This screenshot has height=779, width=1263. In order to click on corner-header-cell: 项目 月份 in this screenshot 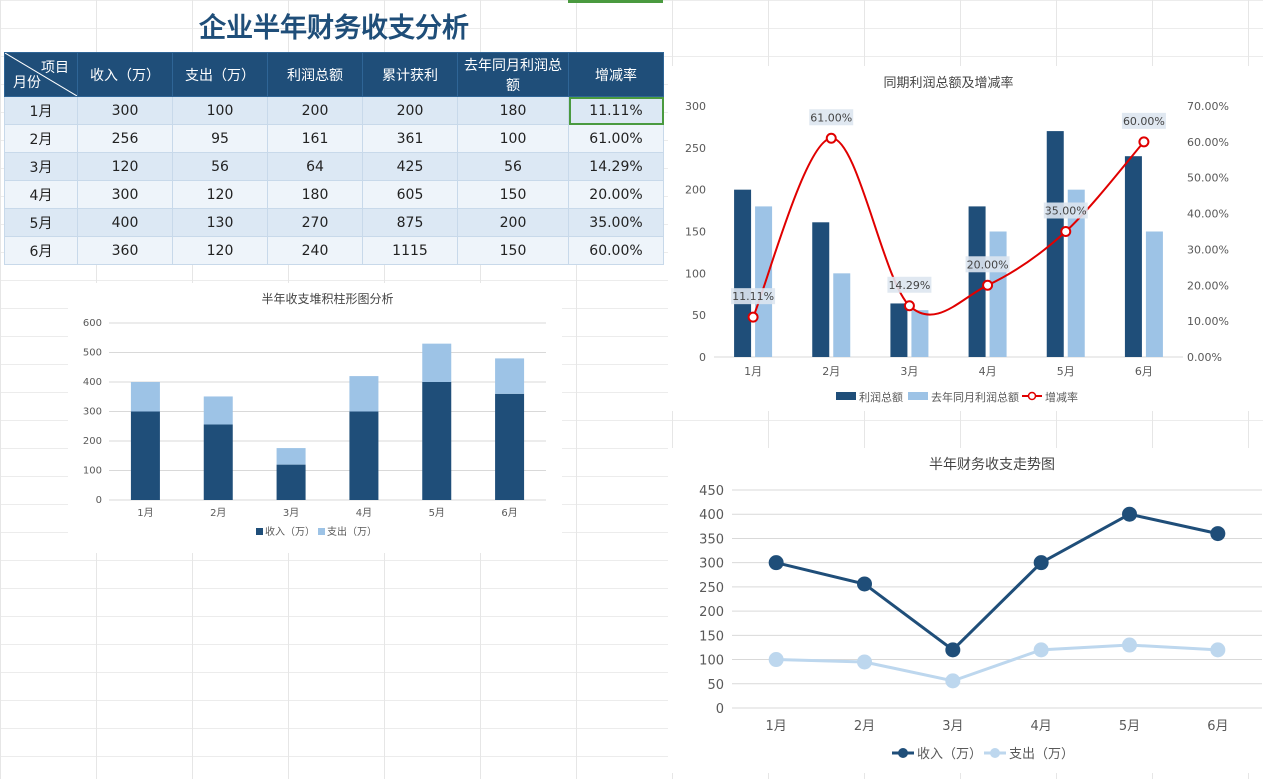, I will do `click(41, 74)`.